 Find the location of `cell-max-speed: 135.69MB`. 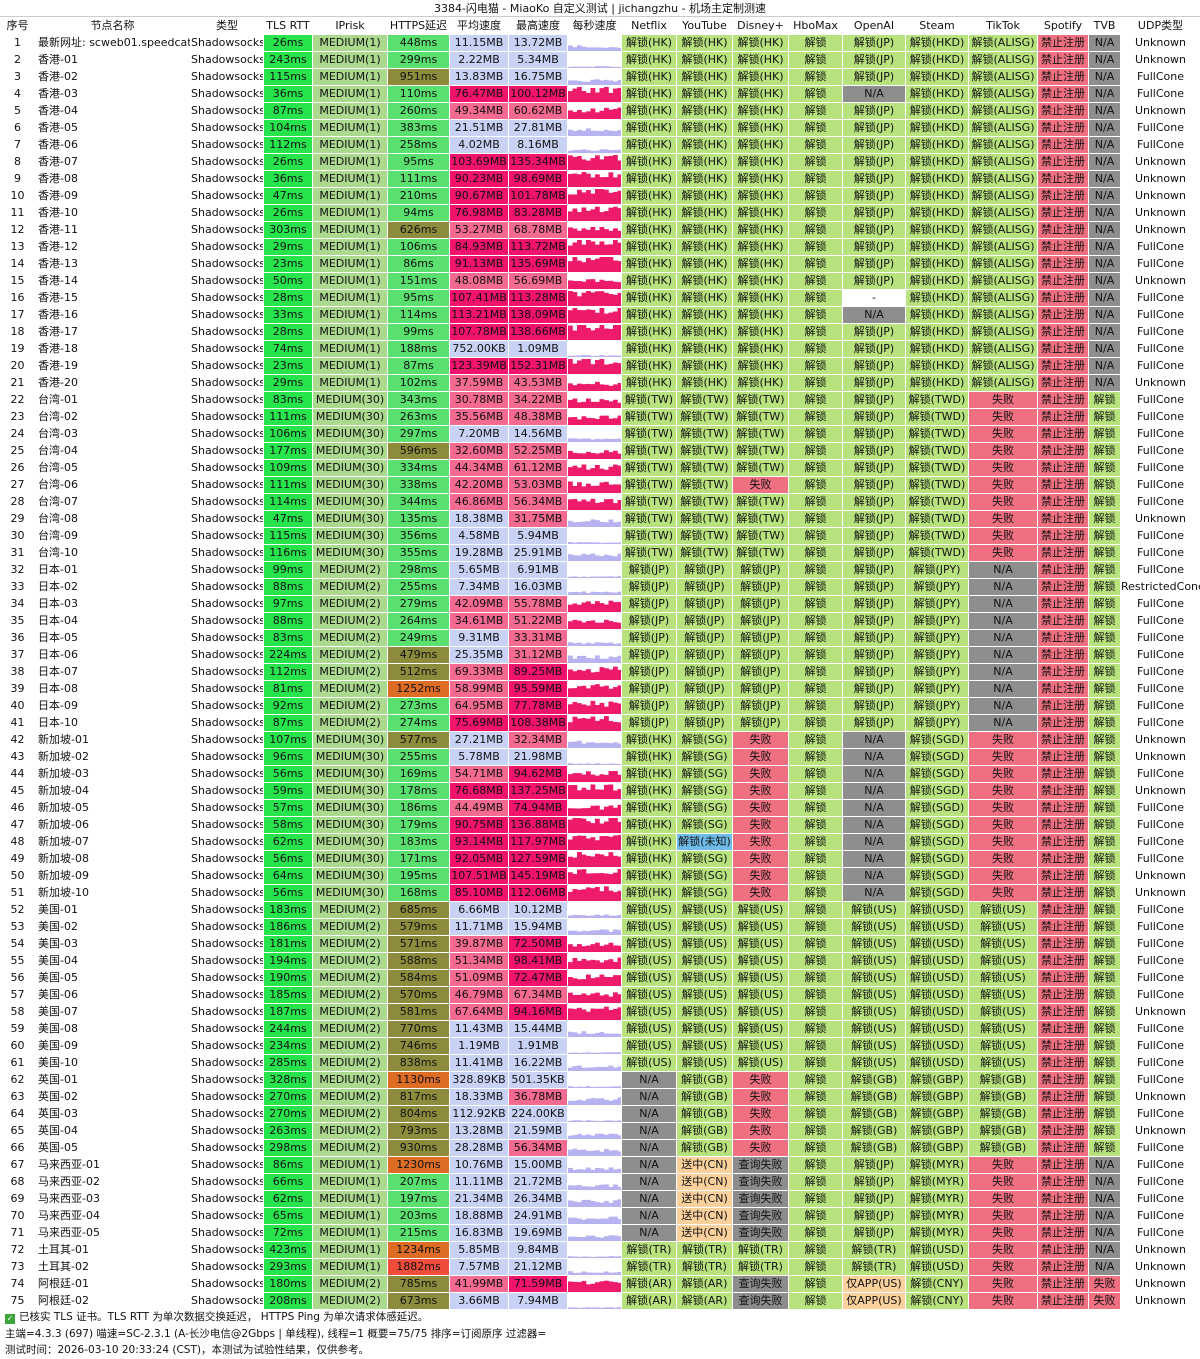

cell-max-speed: 135.69MB is located at coordinates (538, 264).